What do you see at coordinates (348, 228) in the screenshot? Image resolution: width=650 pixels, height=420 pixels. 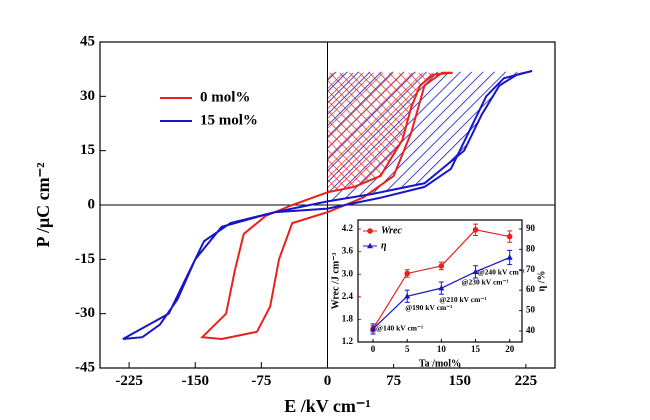 I see `y-tick-label: 4.2` at bounding box center [348, 228].